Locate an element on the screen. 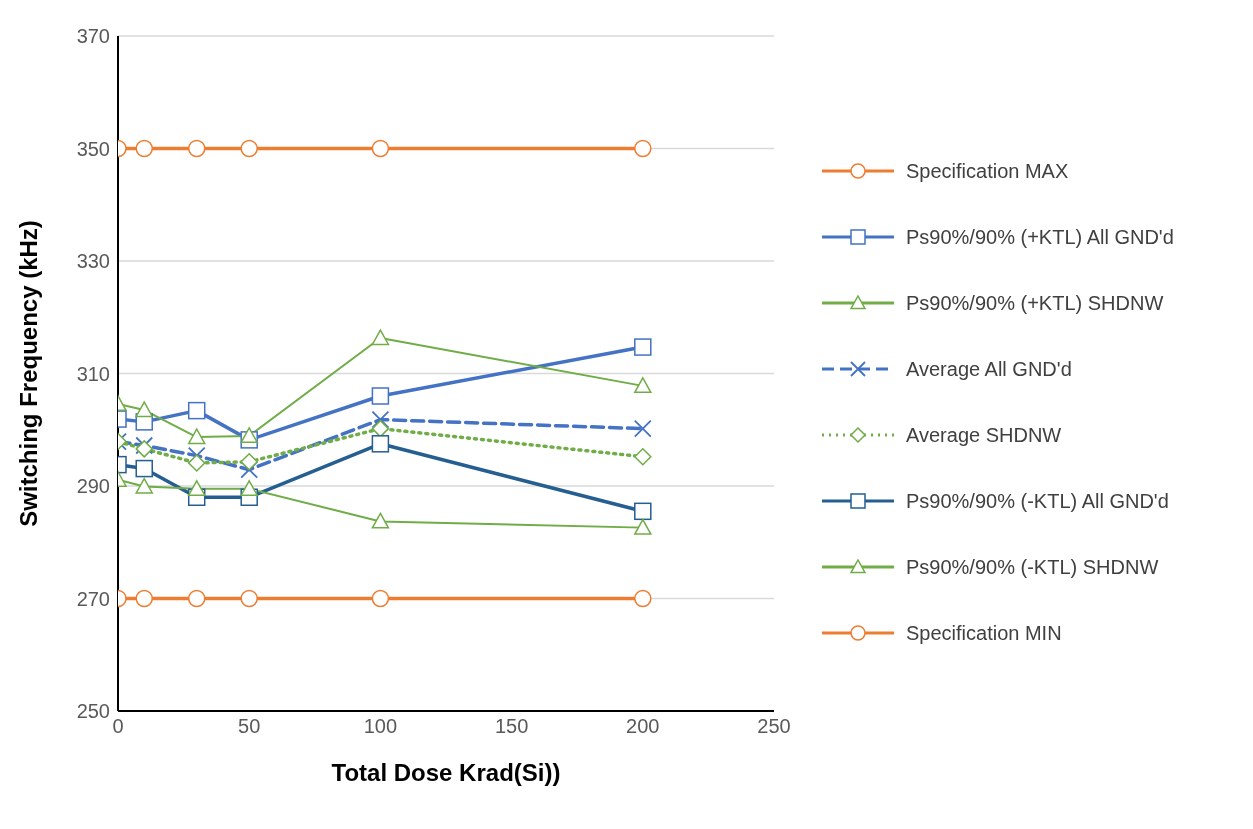 The height and width of the screenshot is (829, 1253). y-tick-label: 290 is located at coordinates (93, 486).